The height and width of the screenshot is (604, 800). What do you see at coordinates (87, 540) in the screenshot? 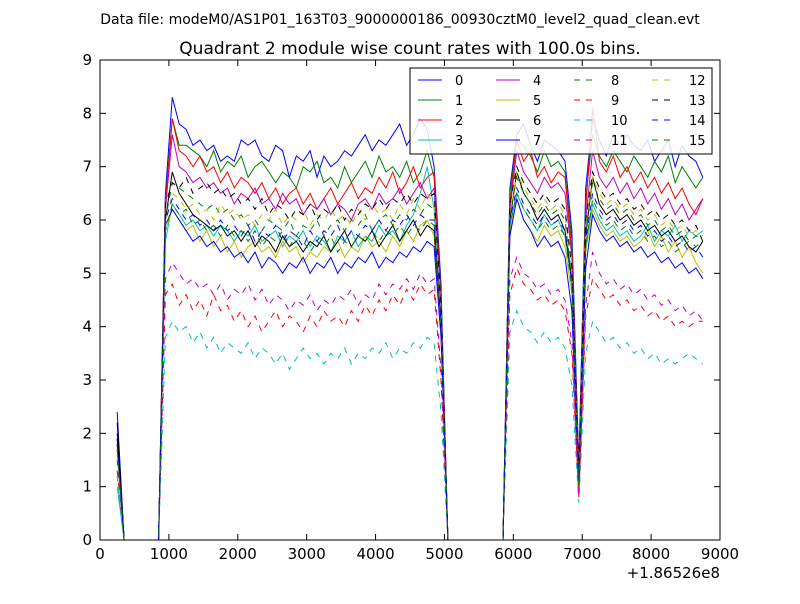
I see `y-tick-label: 0` at bounding box center [87, 540].